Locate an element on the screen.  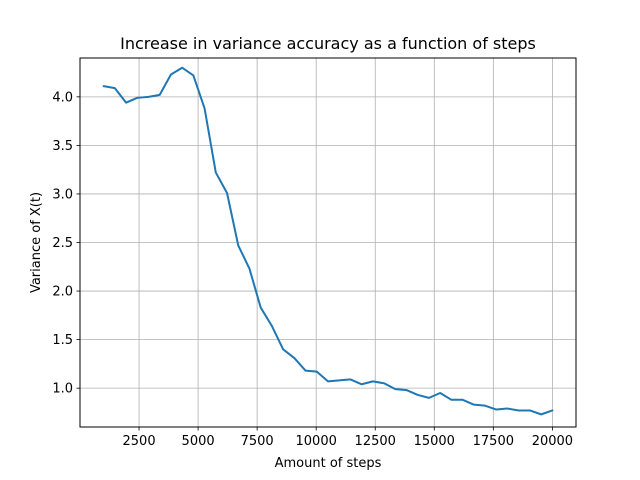
x-axis: 2500 5000 7500 10000 12500 15000 17500 20000 is located at coordinates (348, 438).